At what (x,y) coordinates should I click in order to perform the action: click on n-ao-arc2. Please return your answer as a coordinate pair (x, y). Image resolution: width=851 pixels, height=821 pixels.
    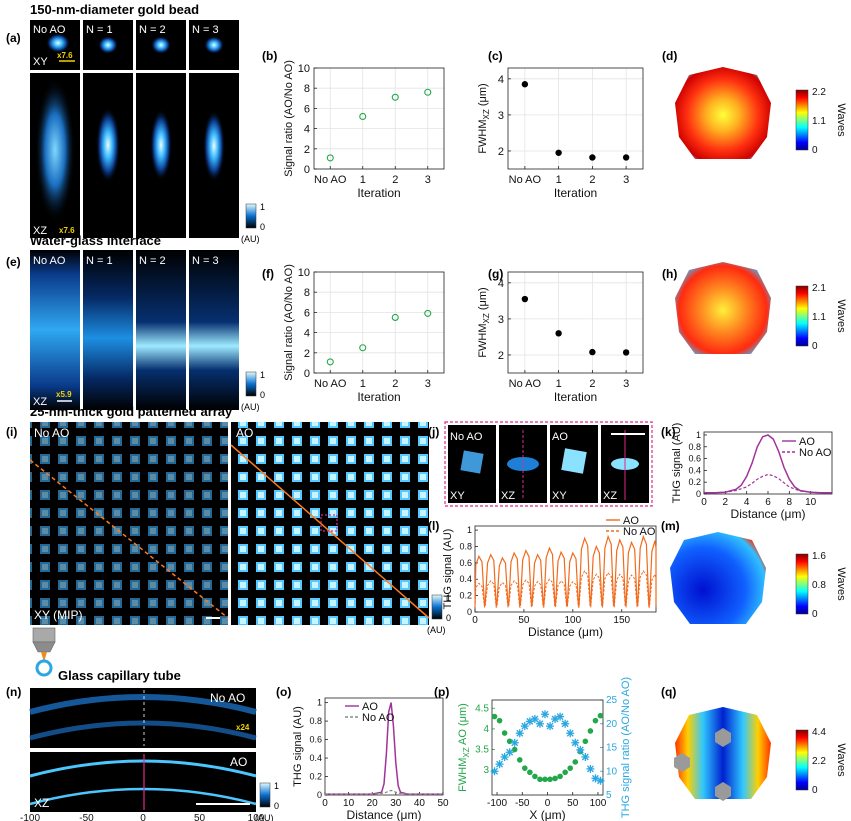
    Looking at the image, I should click on (143, 796).